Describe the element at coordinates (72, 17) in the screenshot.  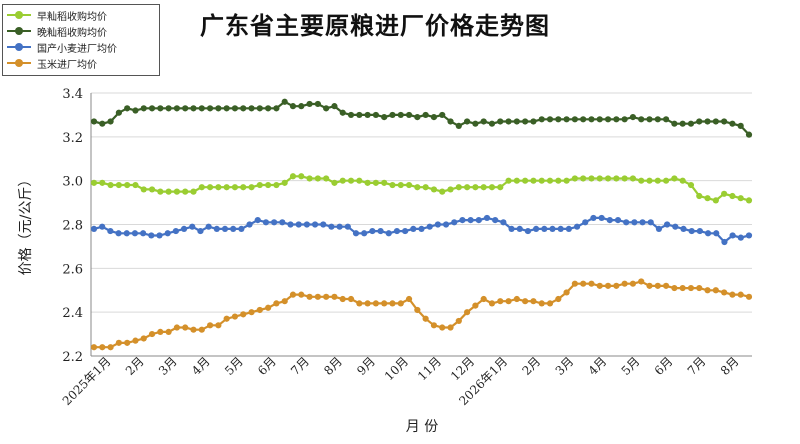
I see `legend-label-early-rice: 早籼稻收购均价` at that location.